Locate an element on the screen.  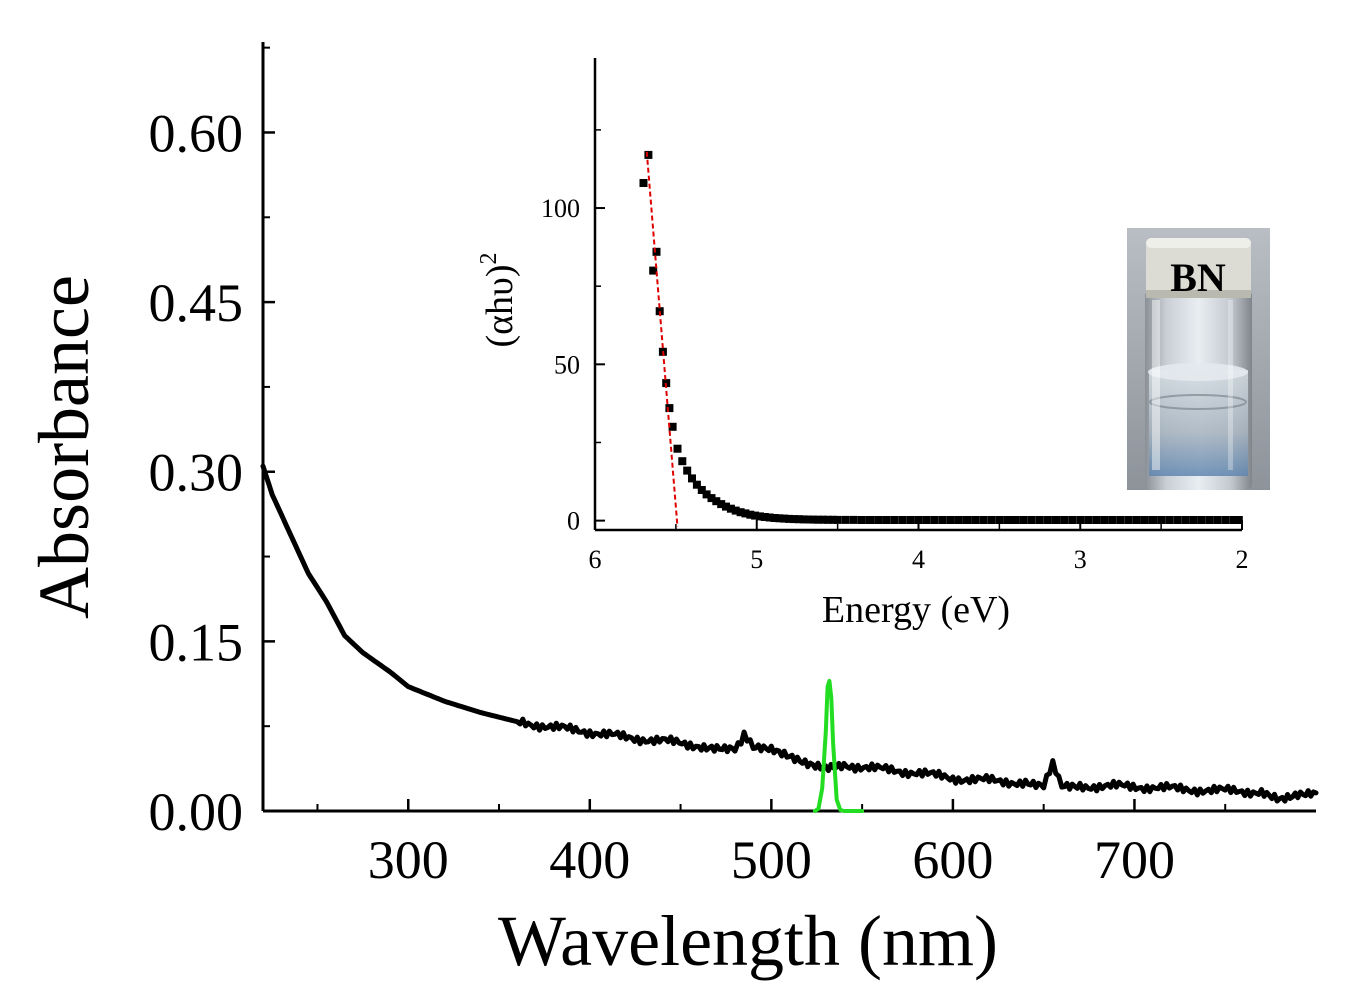
inset-y-tick-label: 100 is located at coordinates (560, 208).